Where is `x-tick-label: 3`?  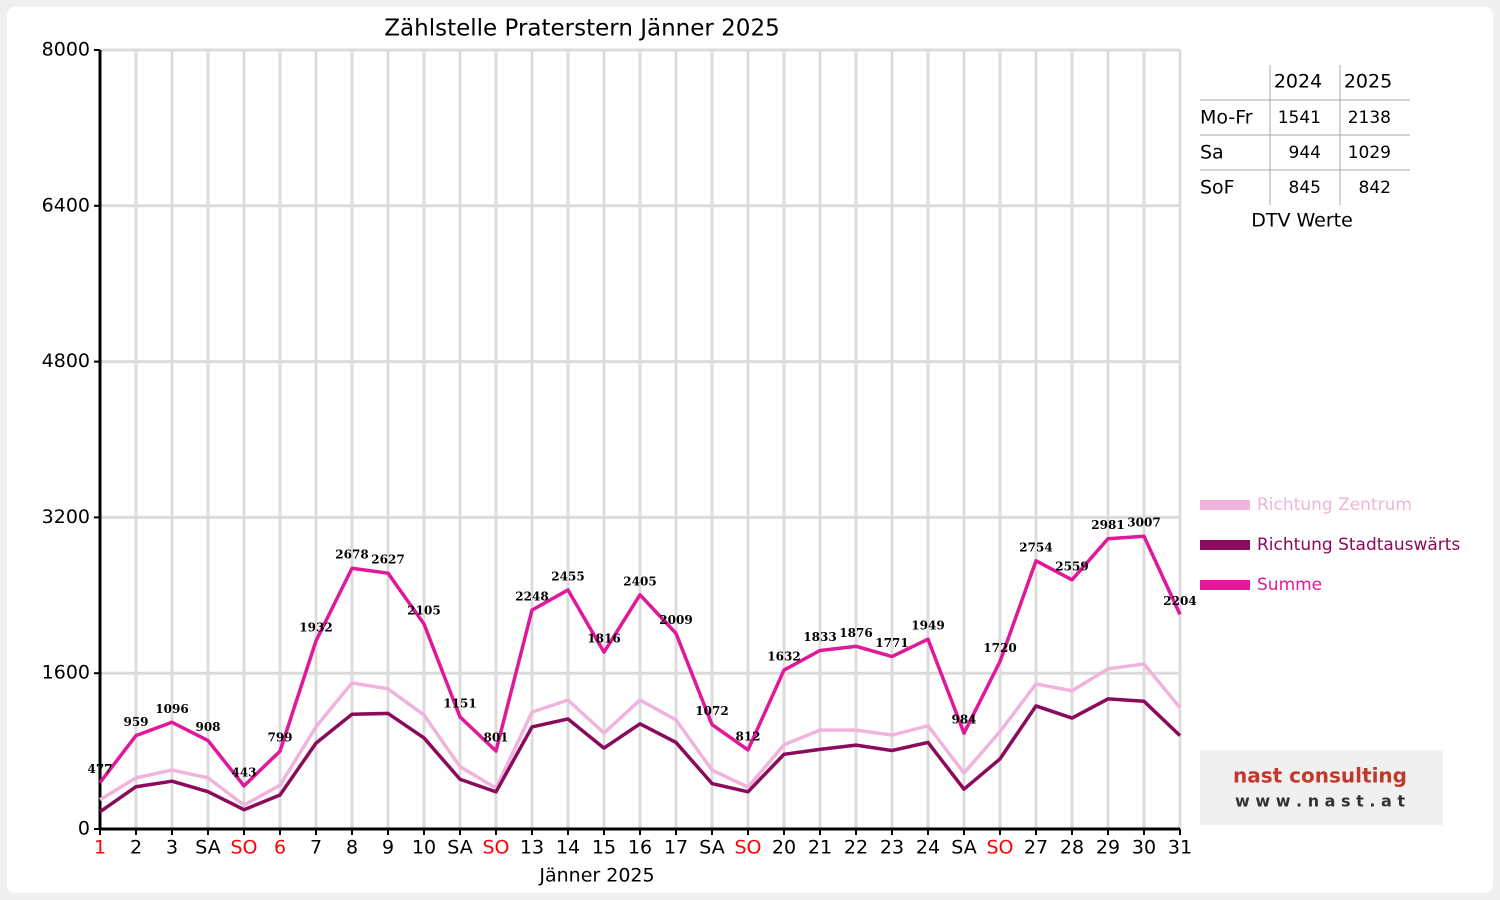
x-tick-label: 3 is located at coordinates (172, 848).